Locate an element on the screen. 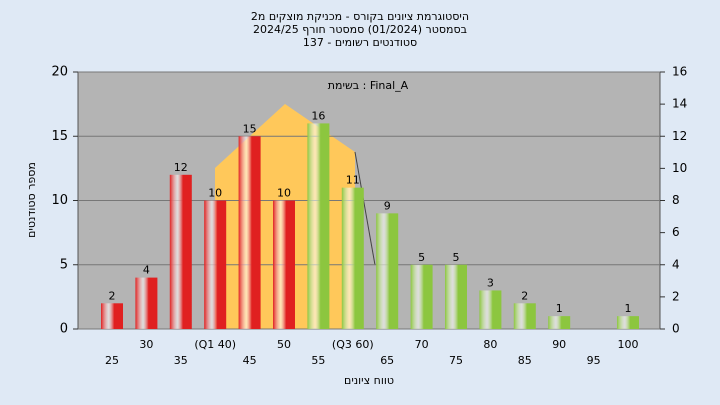 This screenshot has width=720, height=405. x-tick-label: (Q3 60) is located at coordinates (353, 344).